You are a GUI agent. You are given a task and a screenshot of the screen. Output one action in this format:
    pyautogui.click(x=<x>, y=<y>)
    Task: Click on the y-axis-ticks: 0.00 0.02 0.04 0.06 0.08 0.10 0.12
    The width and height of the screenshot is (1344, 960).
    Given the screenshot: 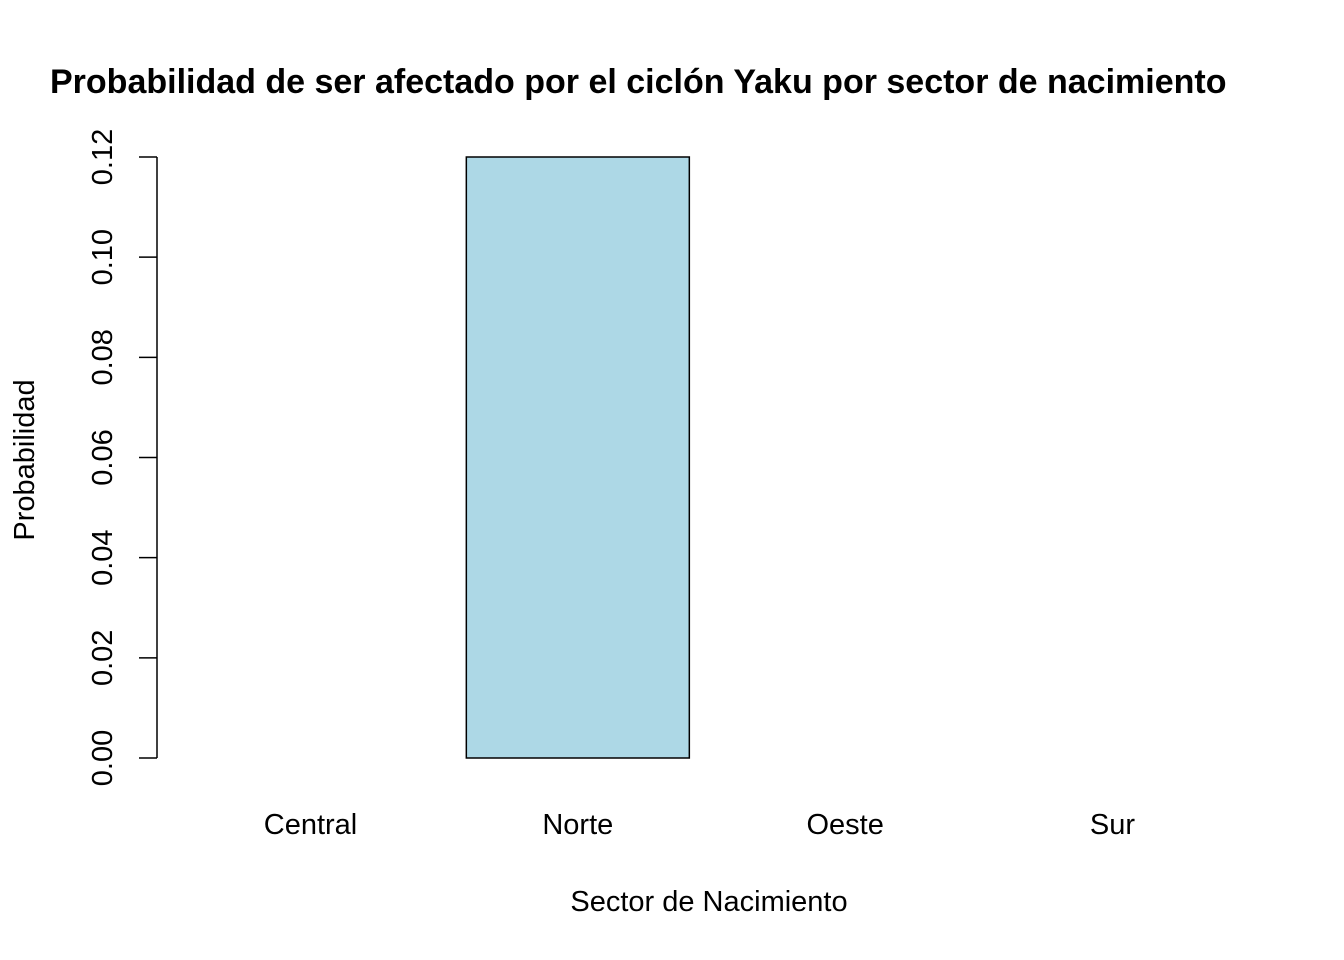 What is the action you would take?
    pyautogui.click(x=122, y=457)
    